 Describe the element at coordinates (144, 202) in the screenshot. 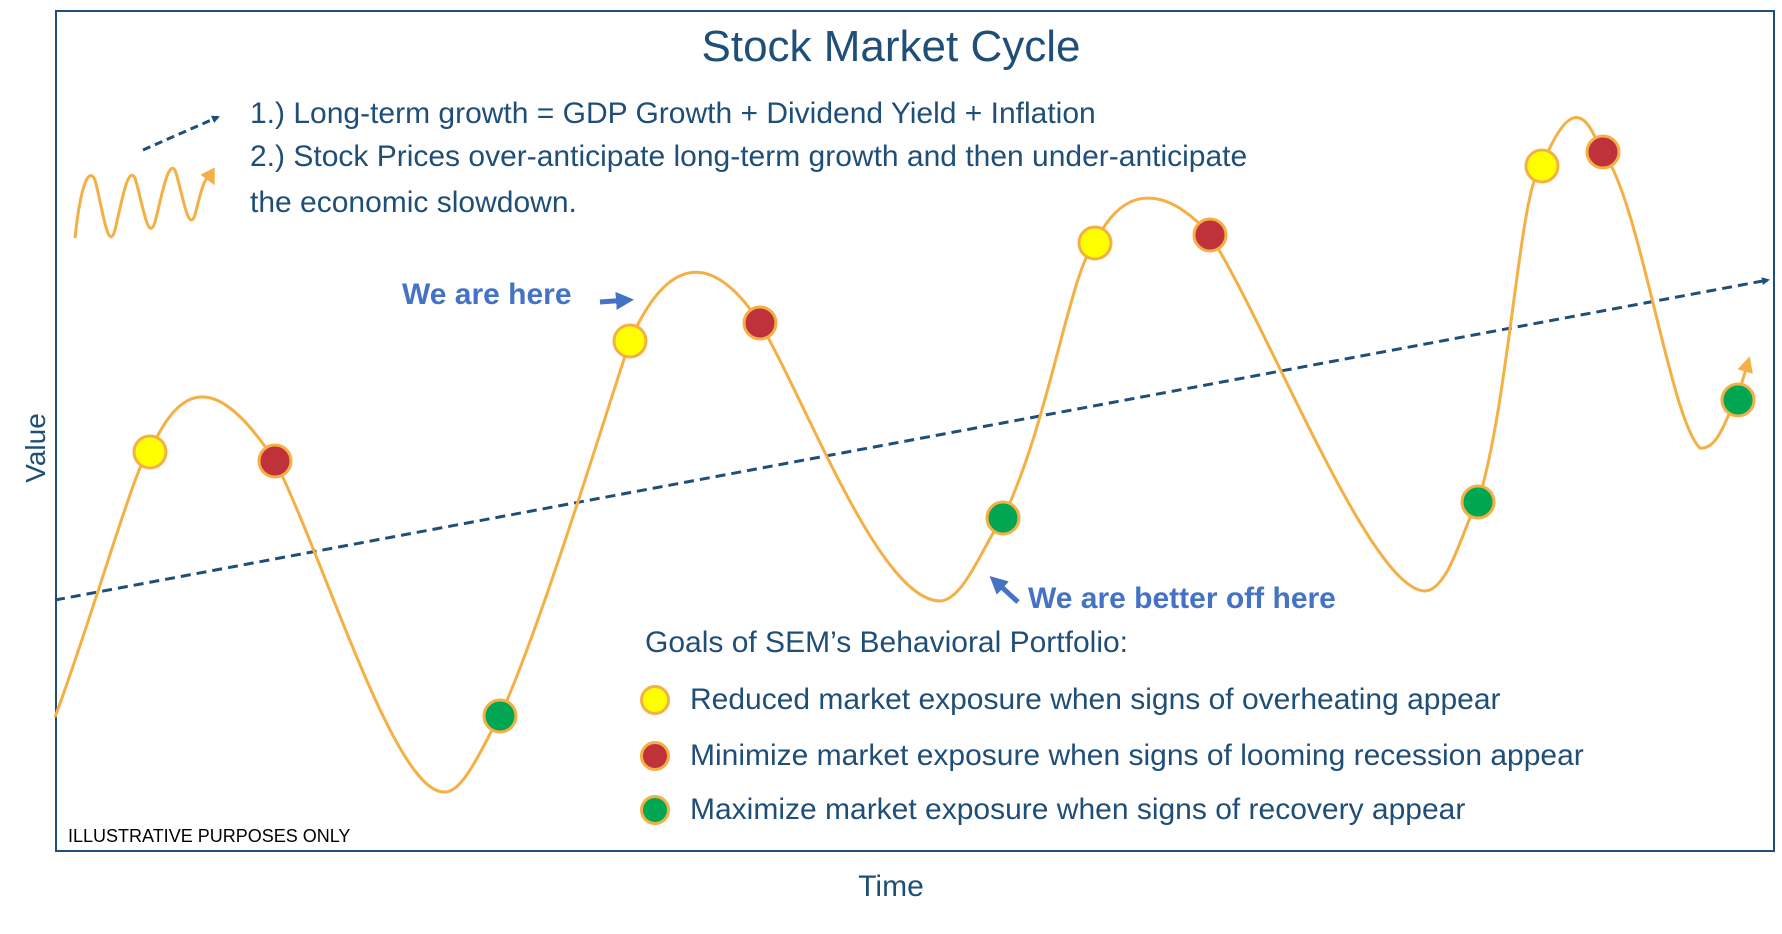

I see `mini-cycle-wave` at that location.